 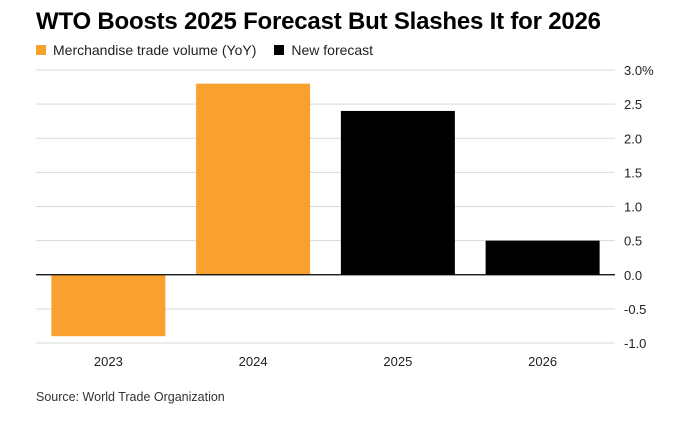 What do you see at coordinates (155, 50) in the screenshot?
I see `legend-label-merchandise: Merchandise trade volume (YoY)` at bounding box center [155, 50].